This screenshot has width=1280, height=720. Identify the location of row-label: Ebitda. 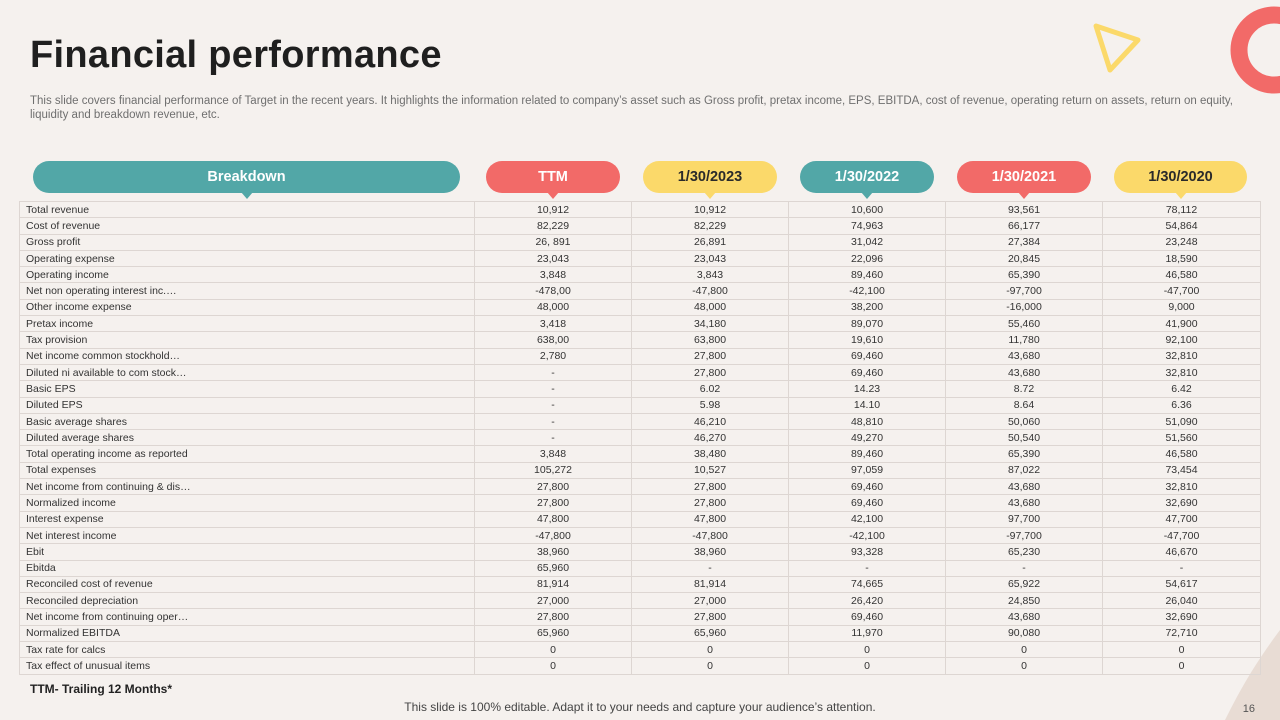
(247, 568).